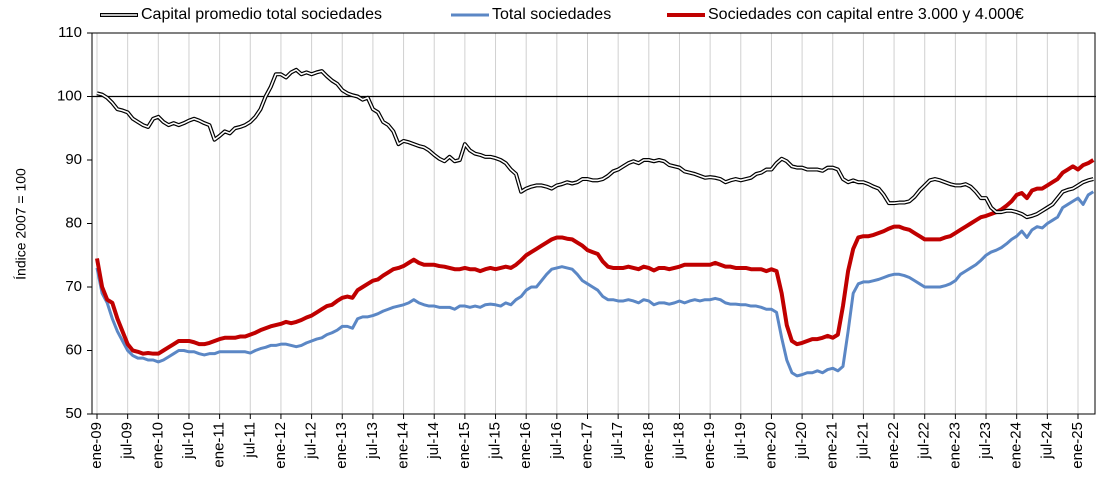 The width and height of the screenshot is (1096, 484). Describe the element at coordinates (188, 441) in the screenshot. I see `x-tick-label: jul-10` at that location.